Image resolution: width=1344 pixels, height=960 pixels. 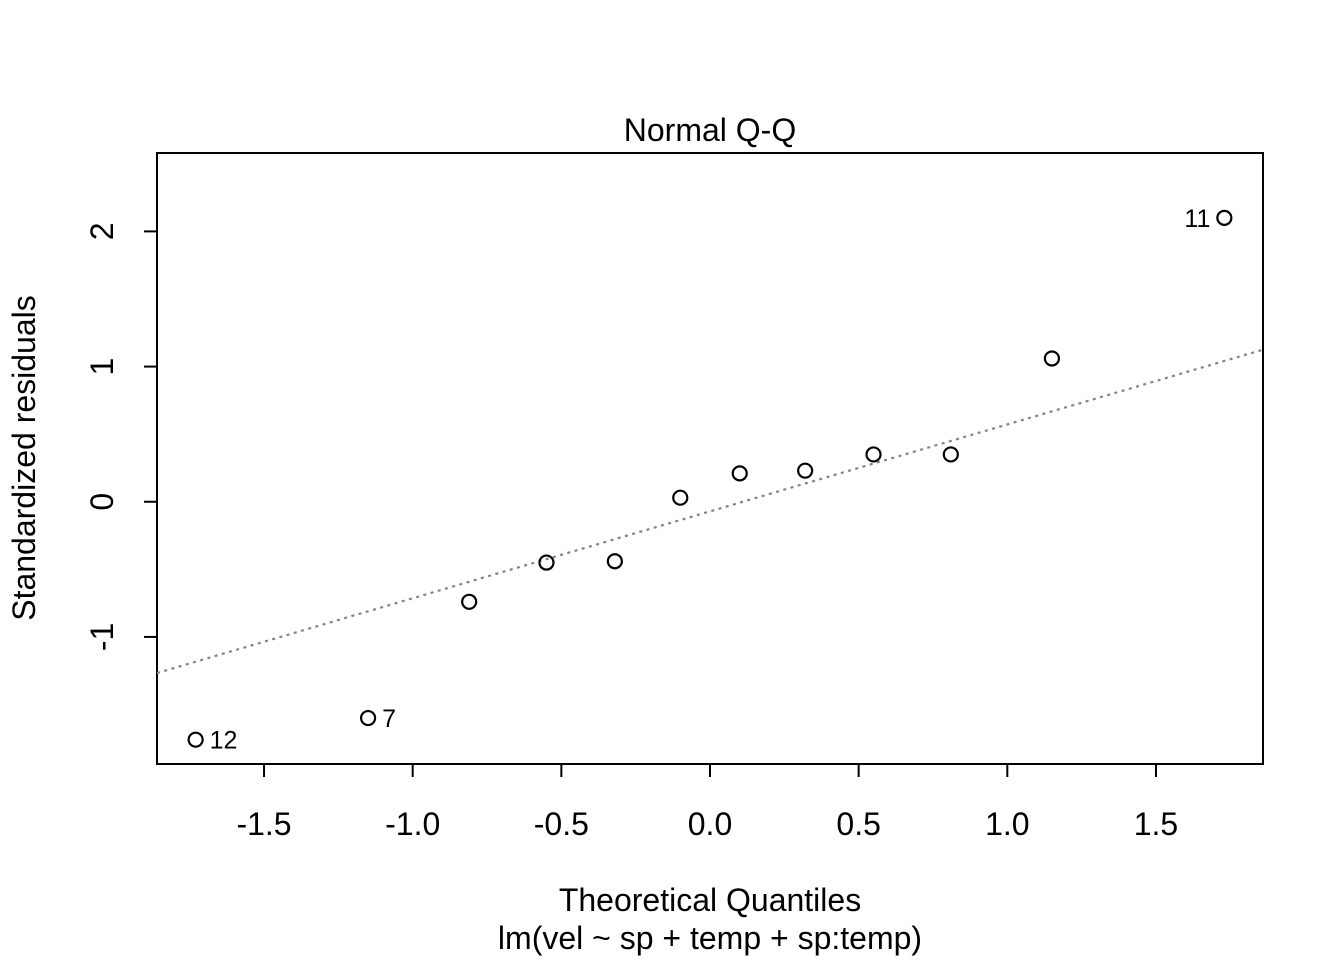 I want to click on y-tick-label: 0, so click(x=102, y=502).